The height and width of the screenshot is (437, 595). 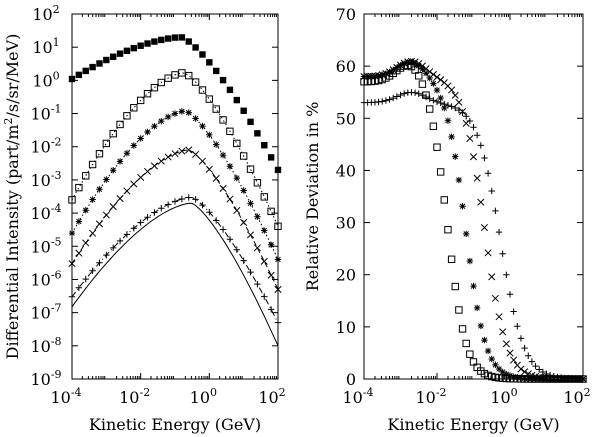 I want to click on y-tick-label: 10¹, so click(x=45, y=46).